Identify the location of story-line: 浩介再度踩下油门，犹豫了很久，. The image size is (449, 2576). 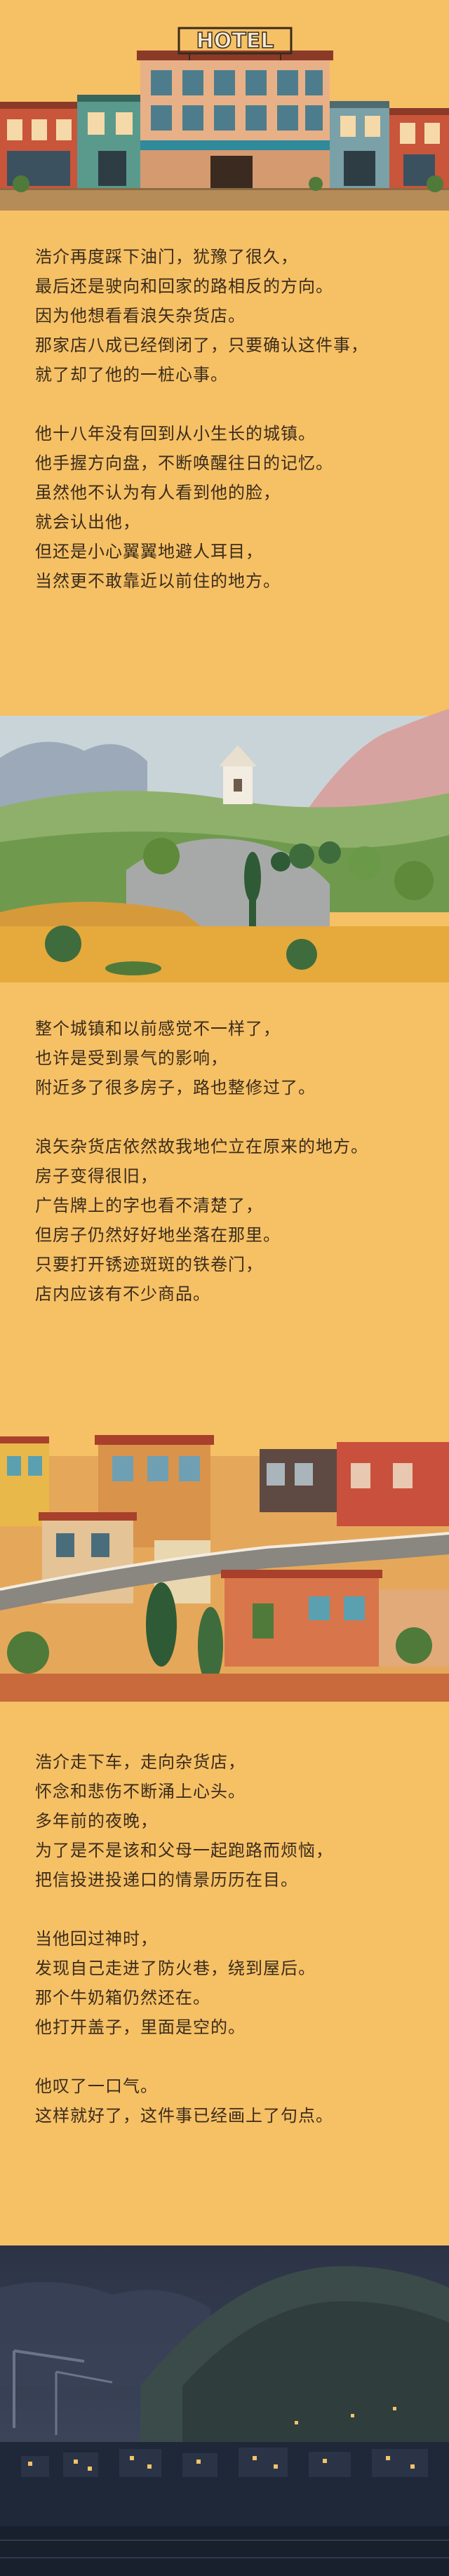
(166, 257).